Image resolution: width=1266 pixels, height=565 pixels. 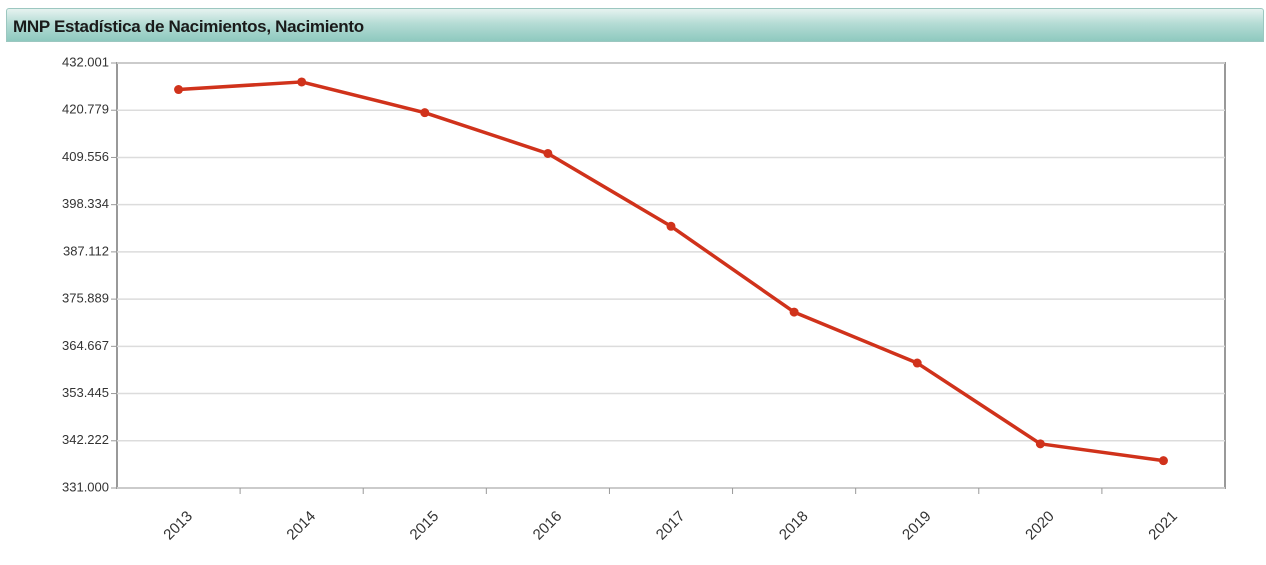 I want to click on y-tick-label: 398.334, so click(x=85, y=203).